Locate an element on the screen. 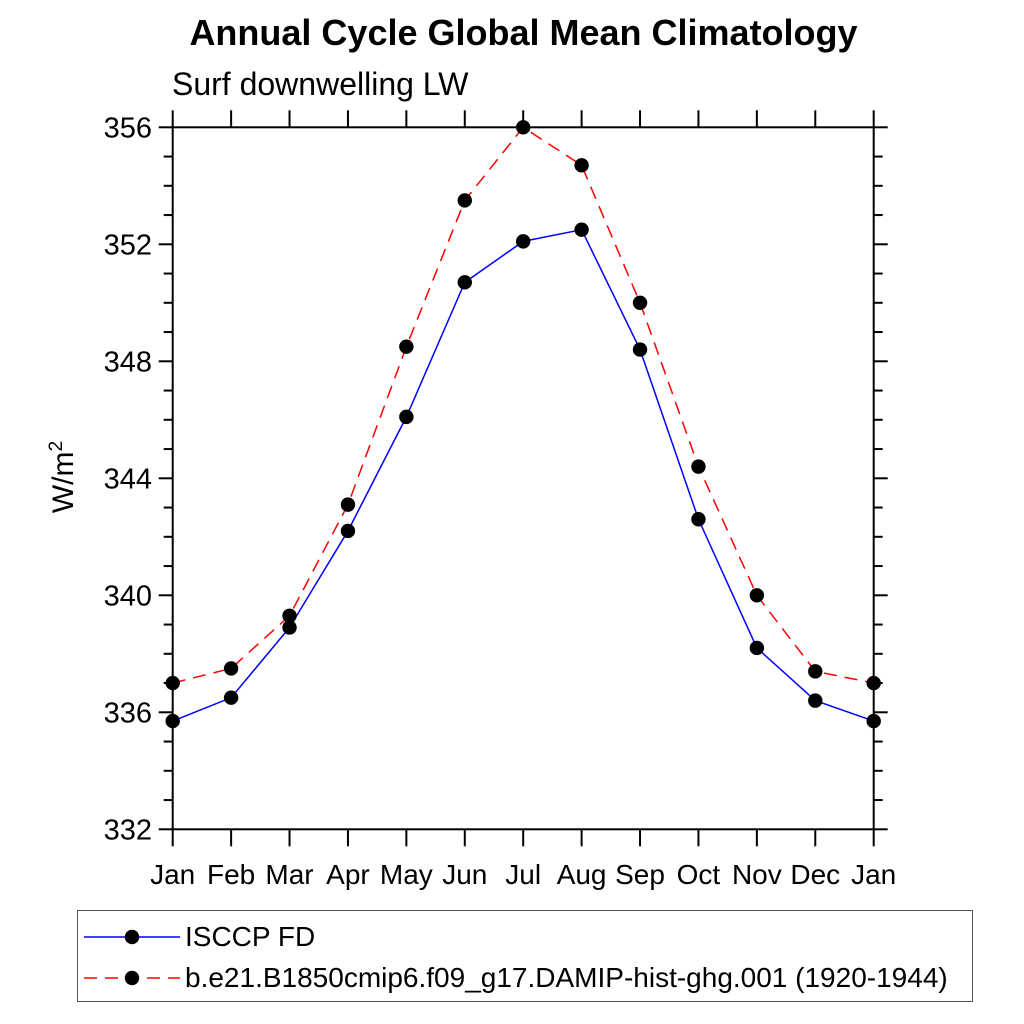  x-tick-label: Mar is located at coordinates (289, 874).